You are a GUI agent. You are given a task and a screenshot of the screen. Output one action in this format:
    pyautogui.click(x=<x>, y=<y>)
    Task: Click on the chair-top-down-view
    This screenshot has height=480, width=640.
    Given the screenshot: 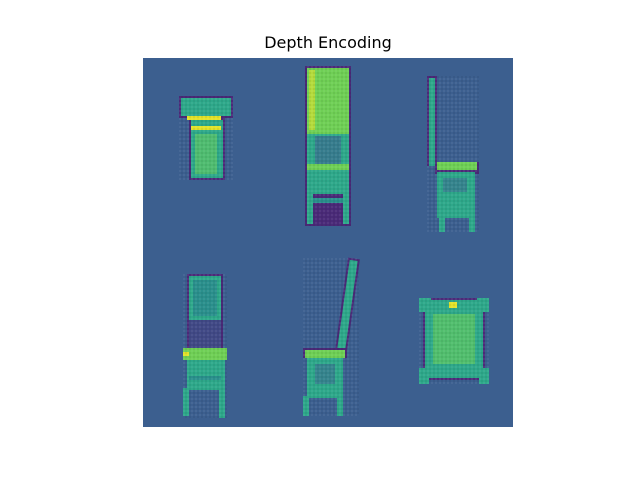 What is the action you would take?
    pyautogui.click(x=454, y=341)
    